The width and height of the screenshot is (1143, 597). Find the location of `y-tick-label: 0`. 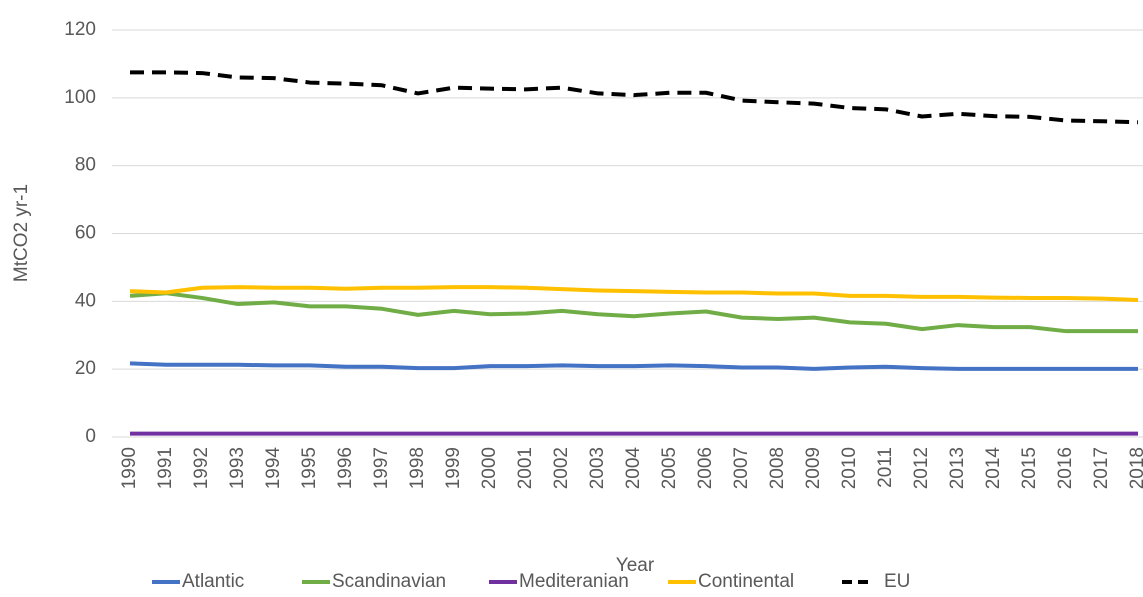

y-tick-label: 0 is located at coordinates (90, 436).